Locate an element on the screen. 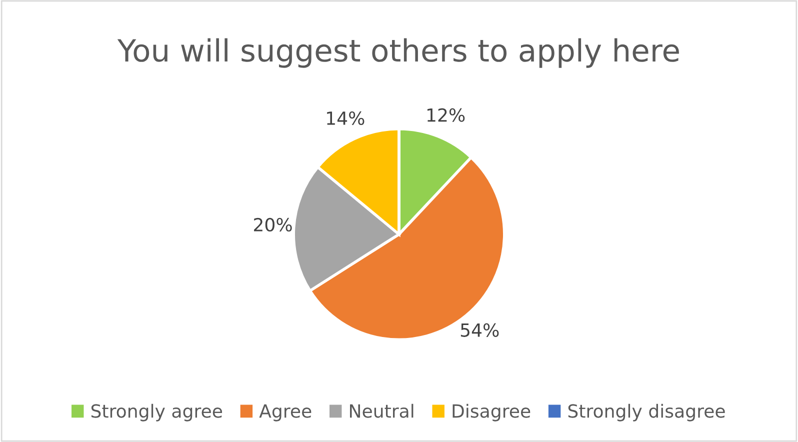 Image resolution: width=798 pixels, height=442 pixels. legend-label: Neutral is located at coordinates (382, 411).